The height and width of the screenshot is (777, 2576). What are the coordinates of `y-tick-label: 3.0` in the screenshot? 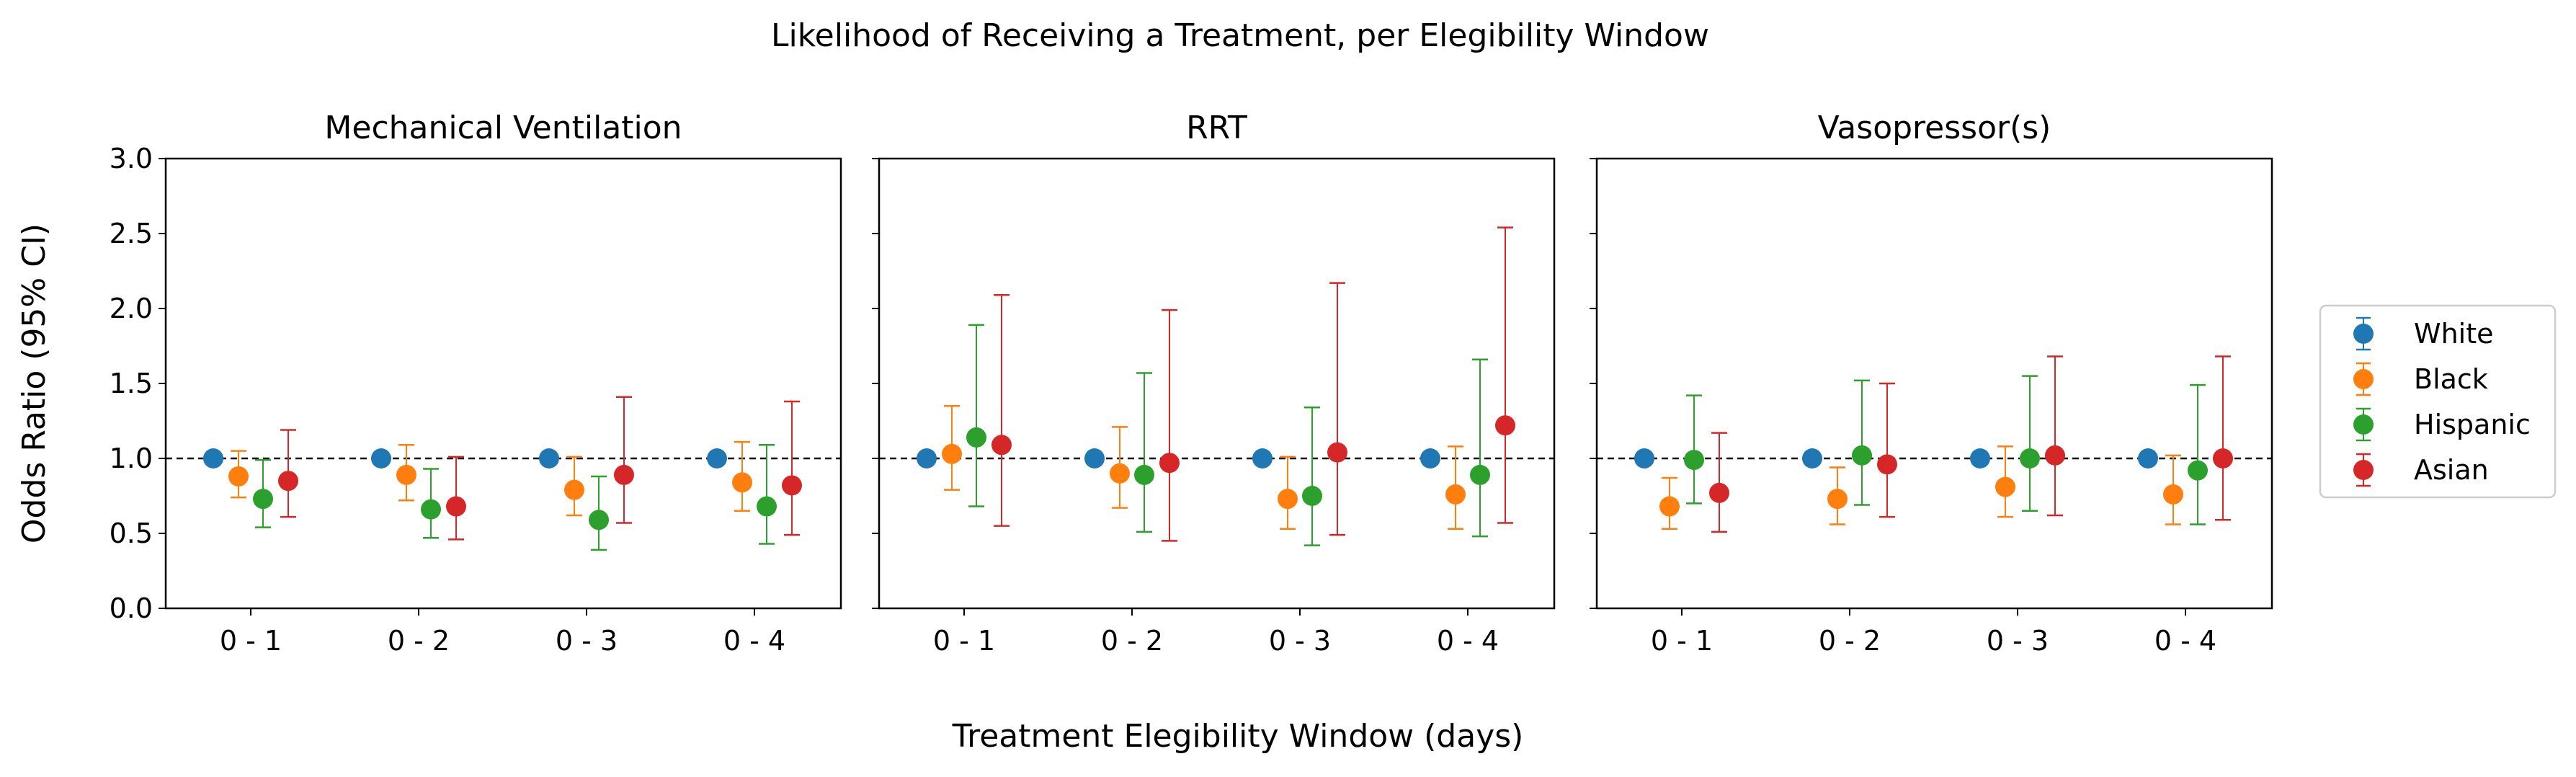 It's located at (131, 158).